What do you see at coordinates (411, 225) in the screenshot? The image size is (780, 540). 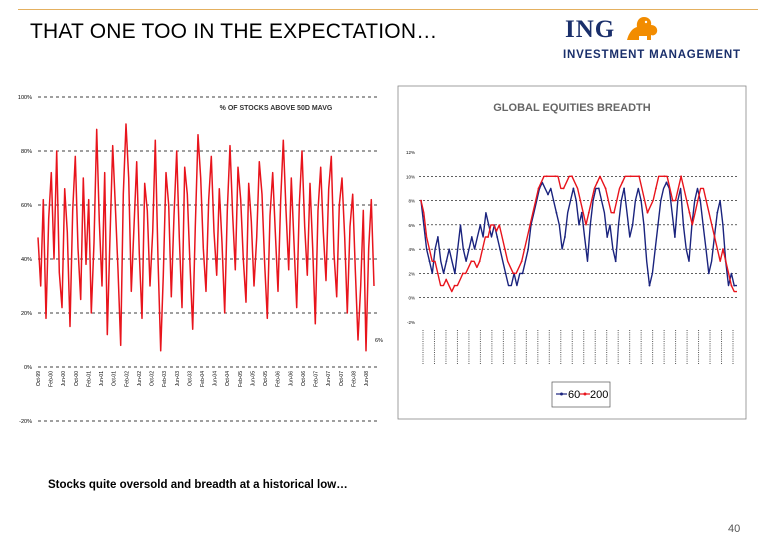 I see `y-tick-label: 6%` at bounding box center [411, 225].